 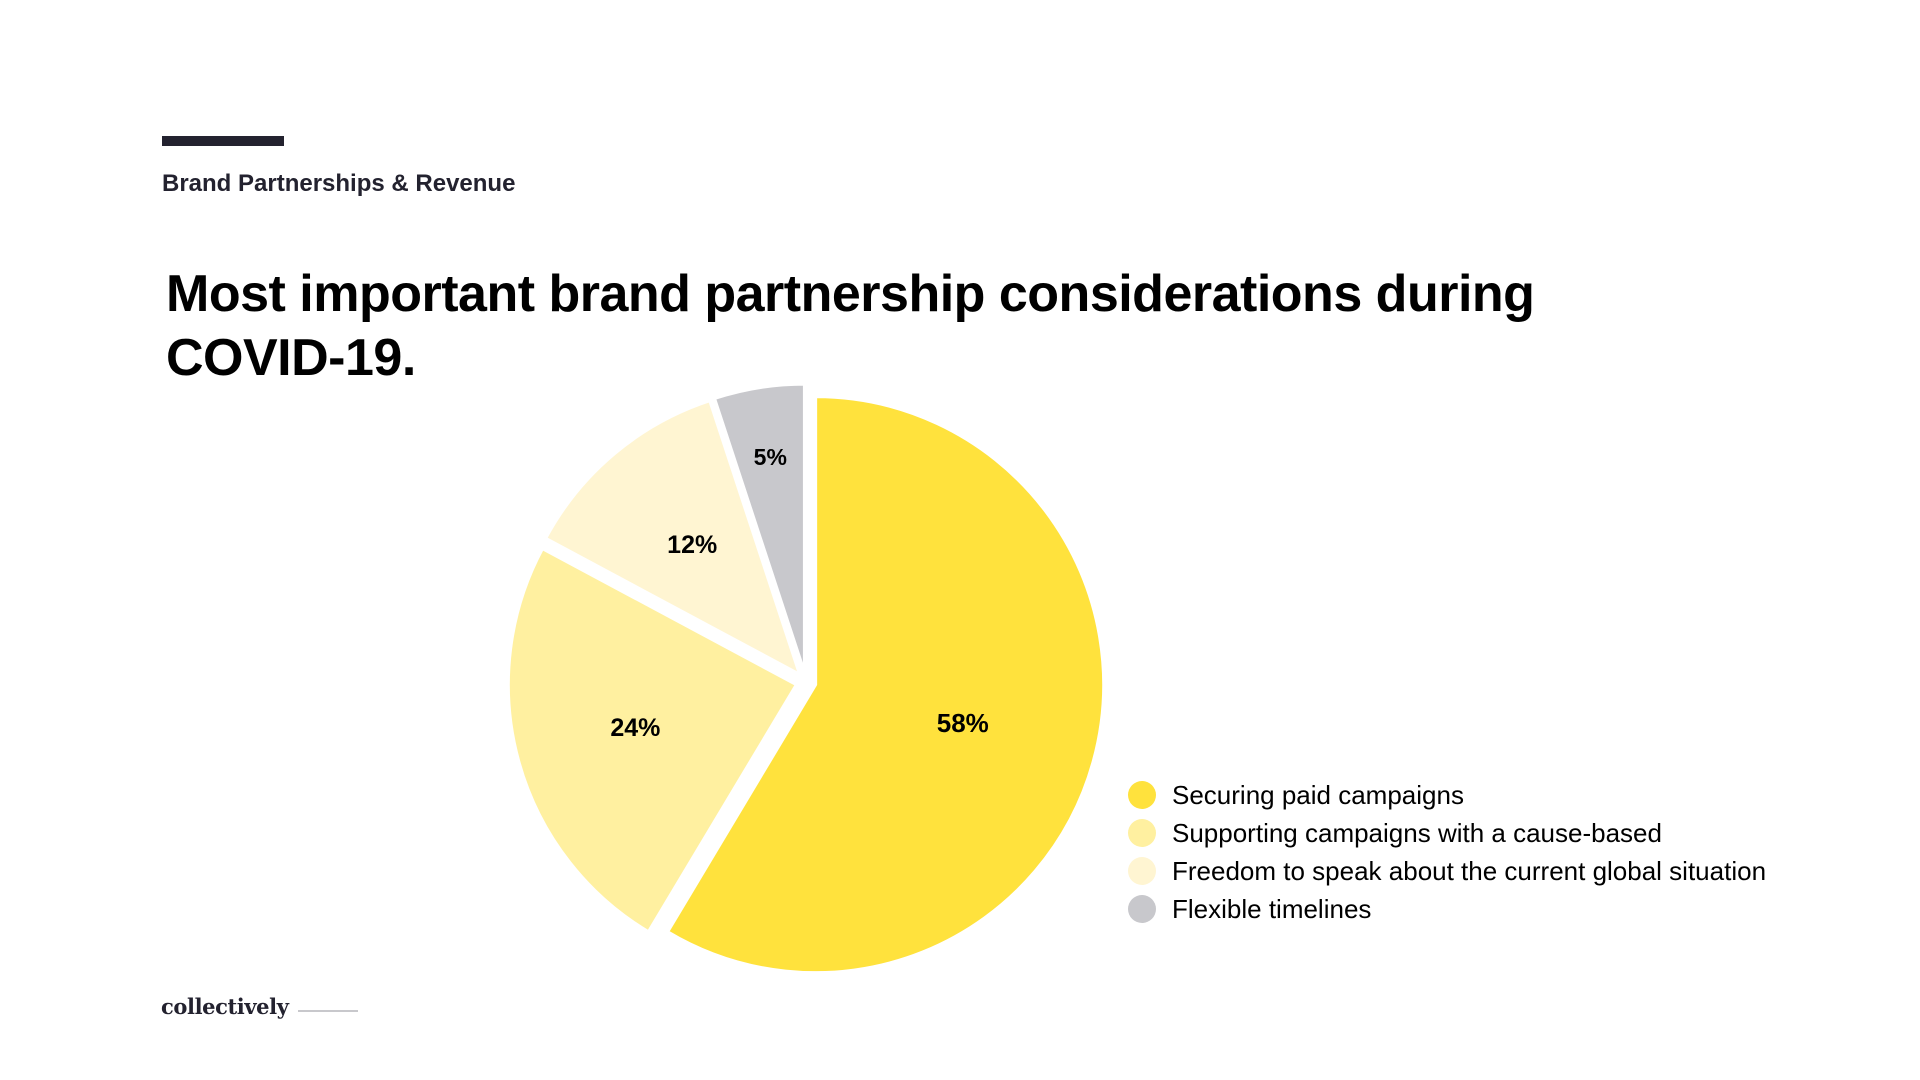 What do you see at coordinates (1447, 909) in the screenshot?
I see `legend-item-4: Flexible timelines` at bounding box center [1447, 909].